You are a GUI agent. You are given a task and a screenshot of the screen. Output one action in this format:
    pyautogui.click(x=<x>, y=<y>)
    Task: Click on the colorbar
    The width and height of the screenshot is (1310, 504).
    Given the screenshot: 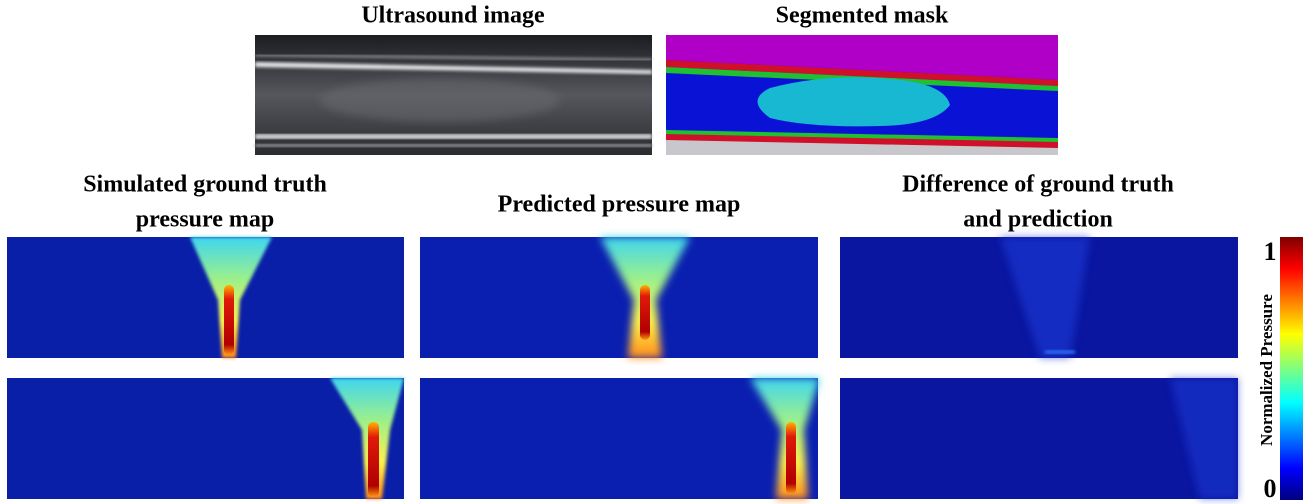 What is the action you would take?
    pyautogui.click(x=1291, y=368)
    